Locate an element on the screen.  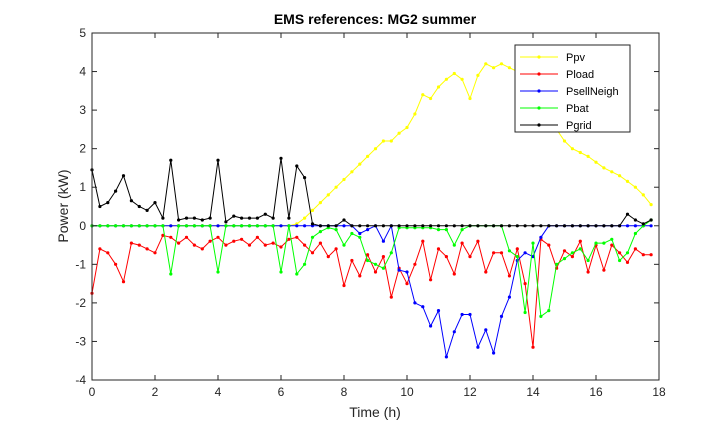
x-tick-label: 18 is located at coordinates (659, 392).